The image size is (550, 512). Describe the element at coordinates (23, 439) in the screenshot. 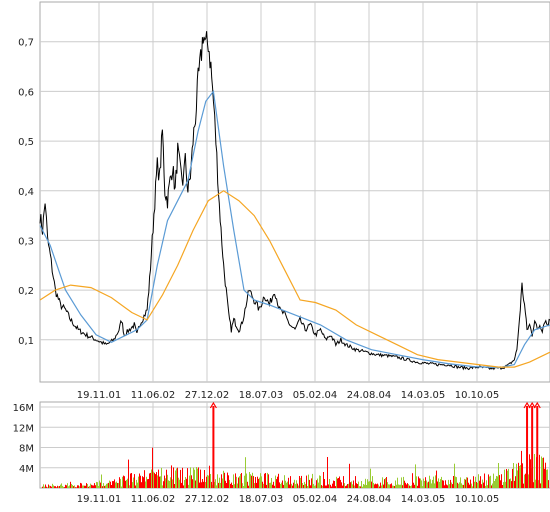

I see `volume-y-axis: 4M 8M 12M 16M` at that location.